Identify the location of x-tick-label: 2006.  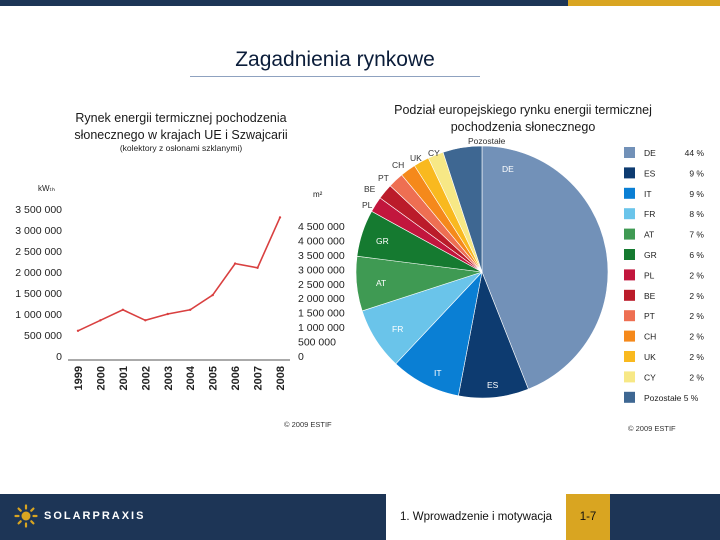
(236, 378).